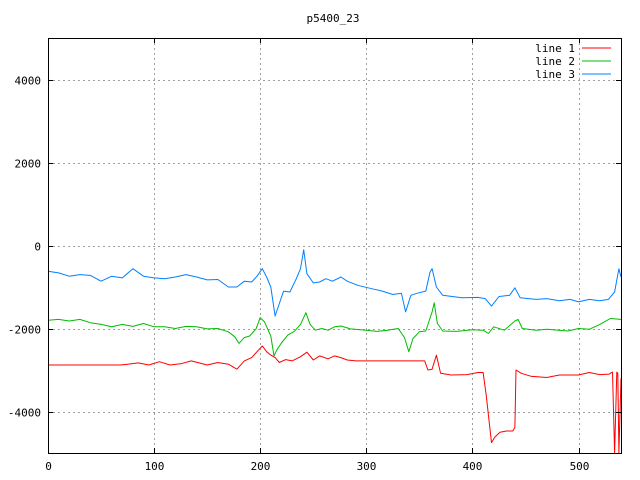 The width and height of the screenshot is (640, 480). What do you see at coordinates (555, 48) in the screenshot?
I see `legend-label-1: line 1` at bounding box center [555, 48].